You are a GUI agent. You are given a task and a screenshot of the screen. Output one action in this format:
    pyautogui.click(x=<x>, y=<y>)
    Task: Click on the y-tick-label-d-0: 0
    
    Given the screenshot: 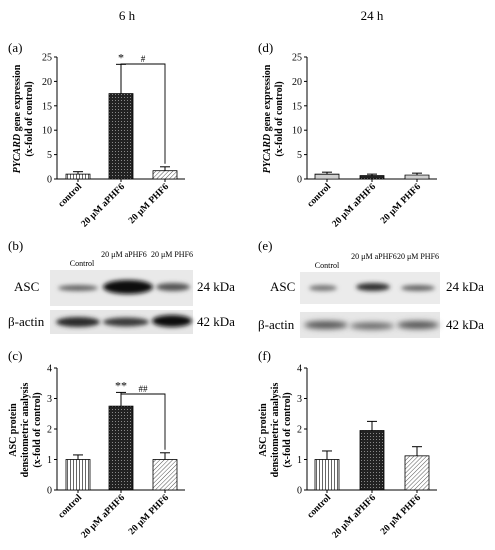 What is the action you would take?
    pyautogui.click(x=299, y=180)
    